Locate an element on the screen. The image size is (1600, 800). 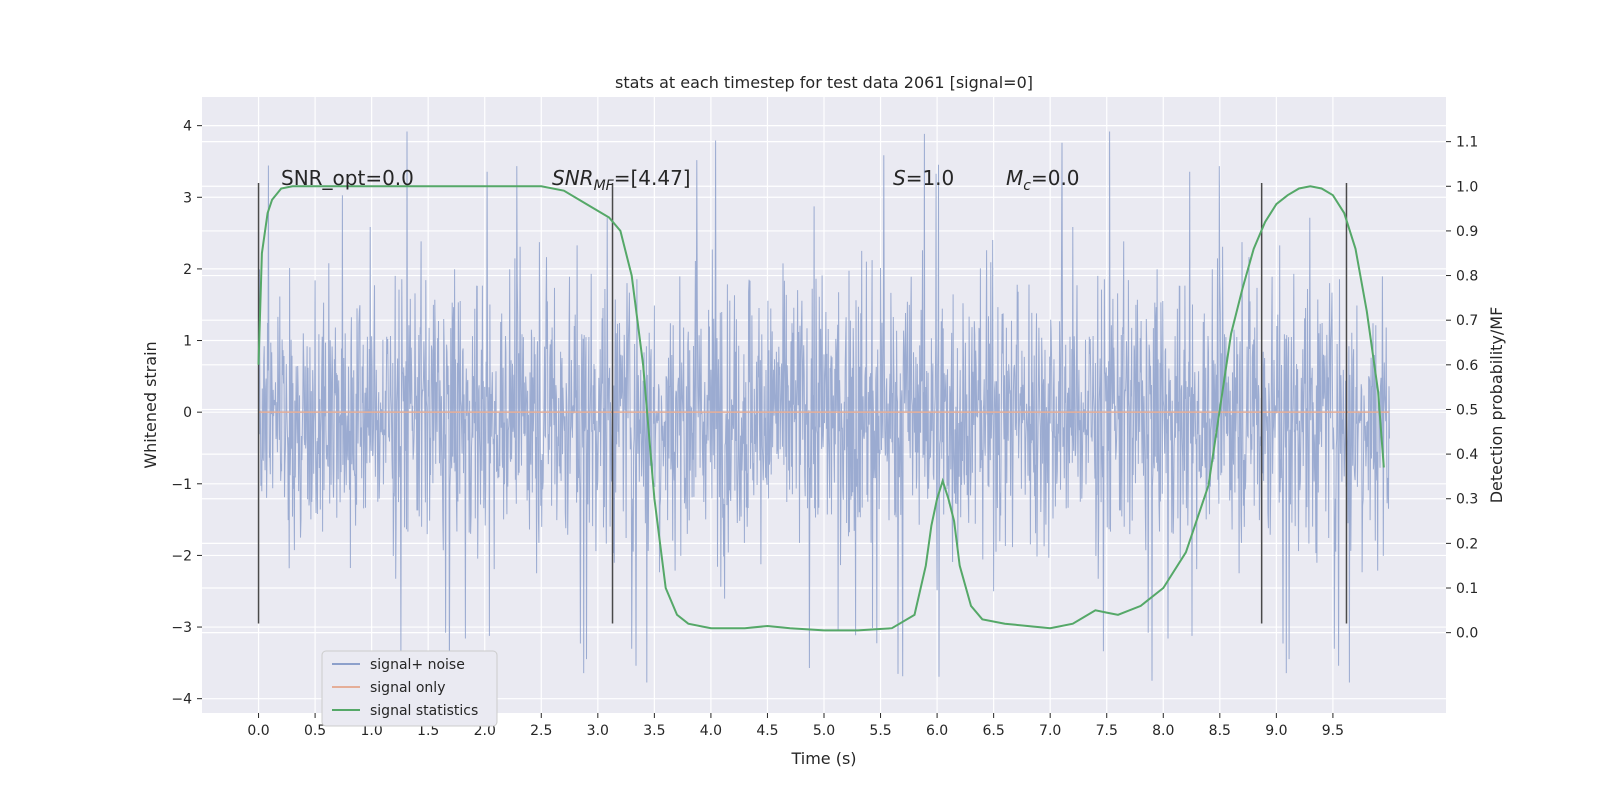
x-tick-label: 3.5 is located at coordinates (654, 731).